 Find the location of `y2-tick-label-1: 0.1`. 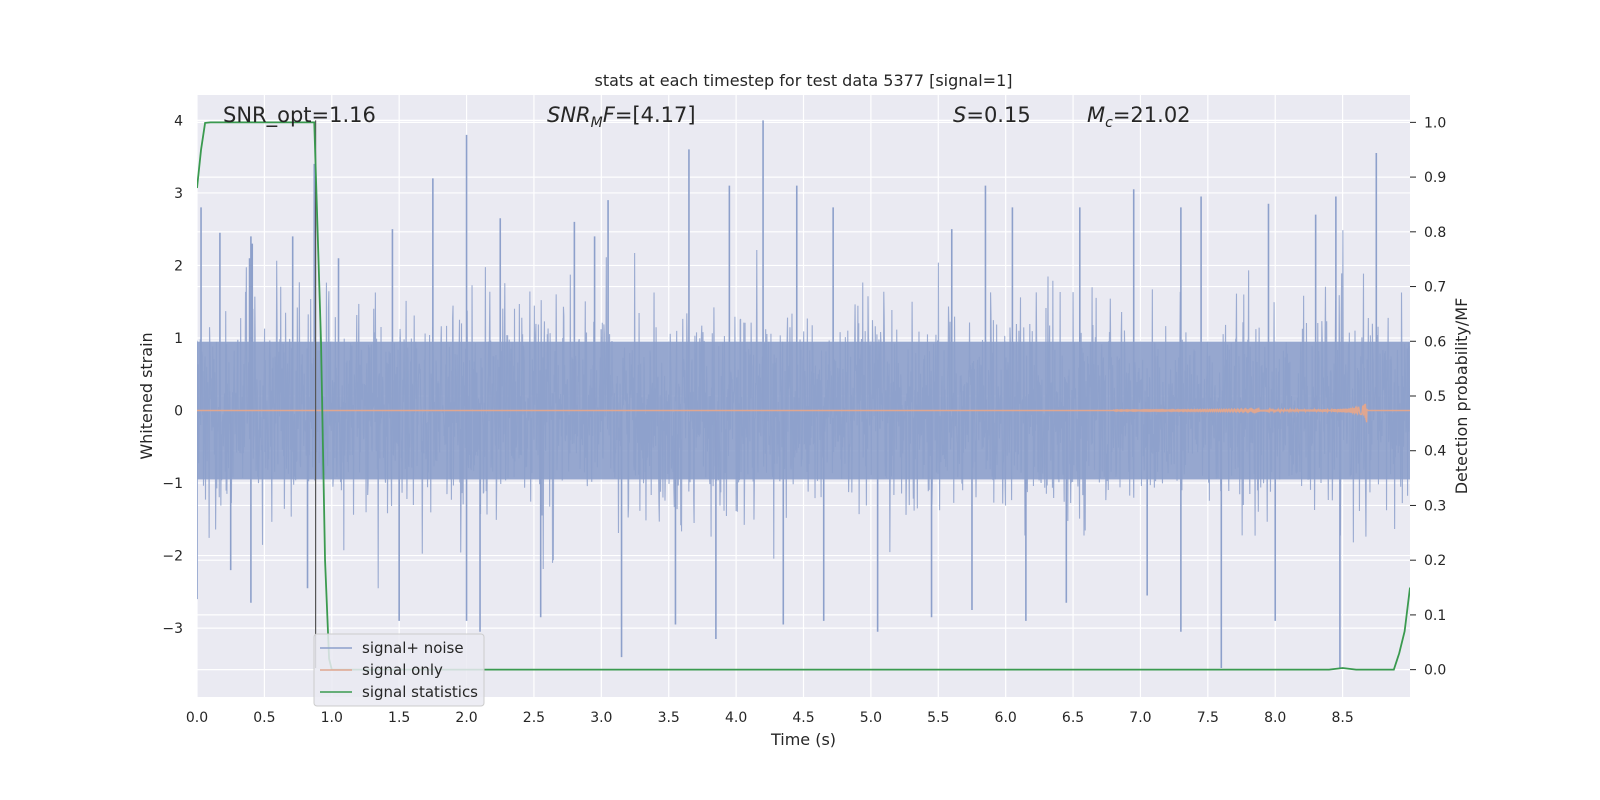

y2-tick-label-1: 0.1 is located at coordinates (1435, 616).